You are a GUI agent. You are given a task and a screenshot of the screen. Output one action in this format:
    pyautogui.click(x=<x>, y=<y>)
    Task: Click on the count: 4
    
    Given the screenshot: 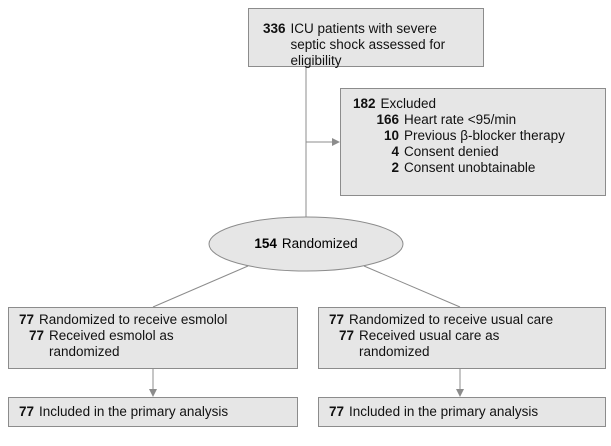 What is the action you would take?
    pyautogui.click(x=395, y=151)
    